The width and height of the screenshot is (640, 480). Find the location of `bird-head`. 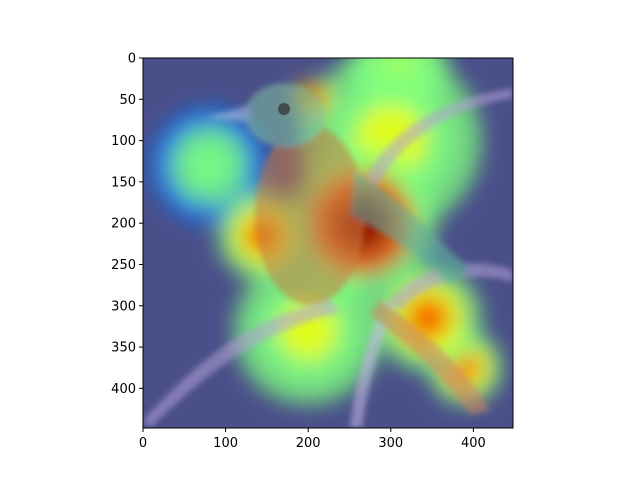

bird-head is located at coordinates (285, 115).